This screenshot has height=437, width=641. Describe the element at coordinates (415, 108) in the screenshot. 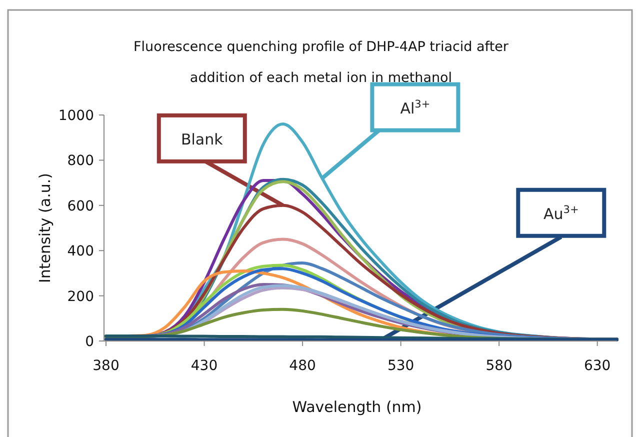

I see `text: Al$^{3+}$` at that location.